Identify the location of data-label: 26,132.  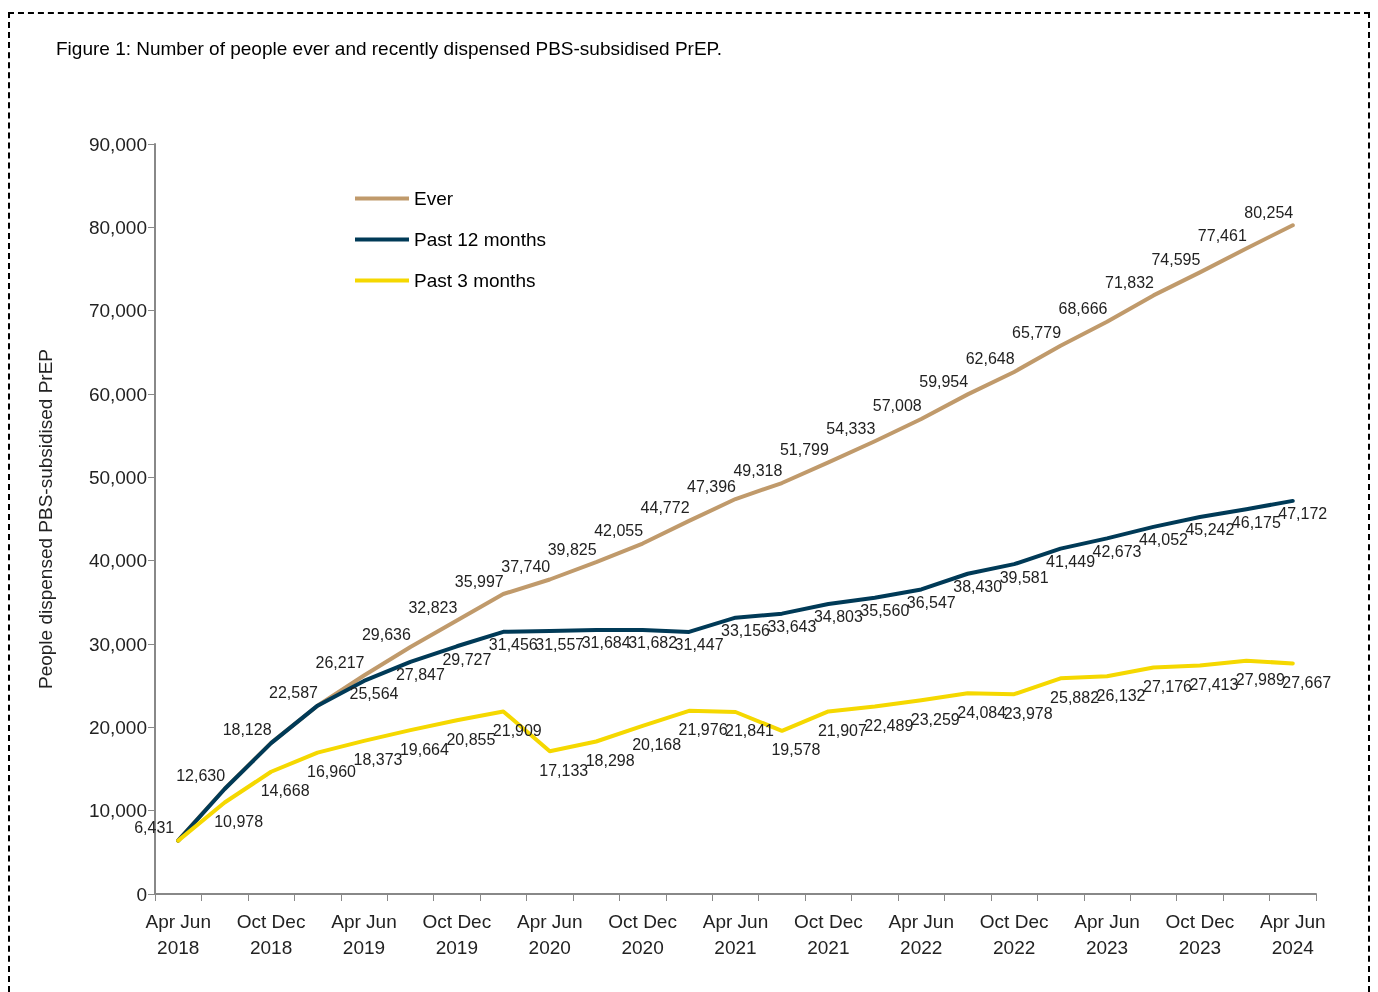
(1121, 695).